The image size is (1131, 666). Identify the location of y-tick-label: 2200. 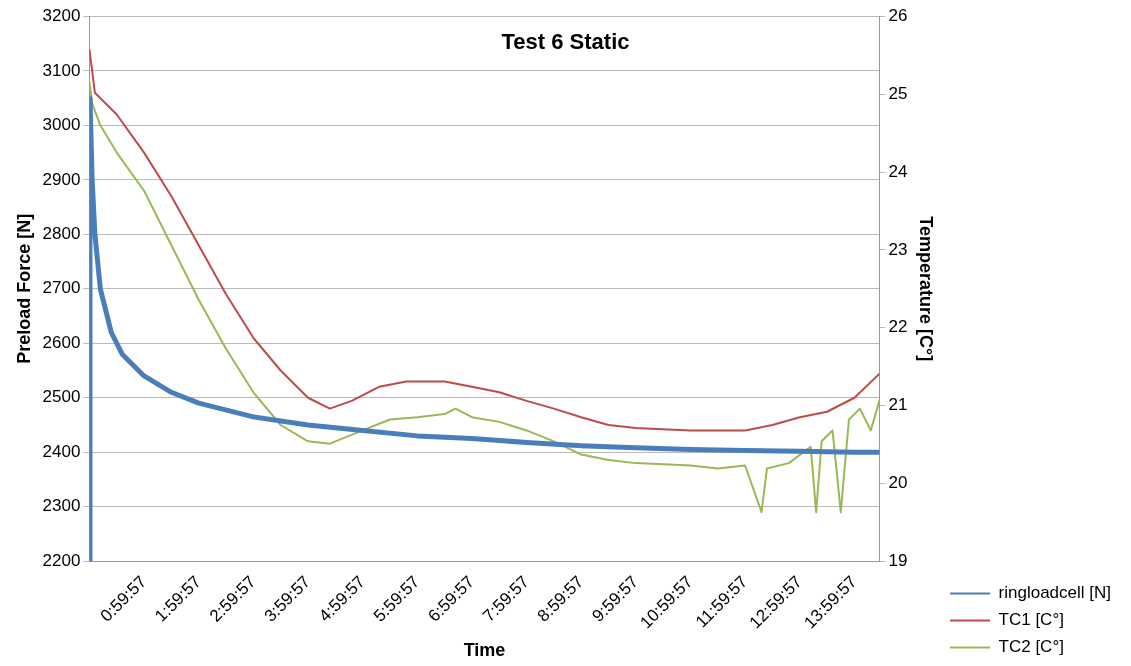
(61, 560).